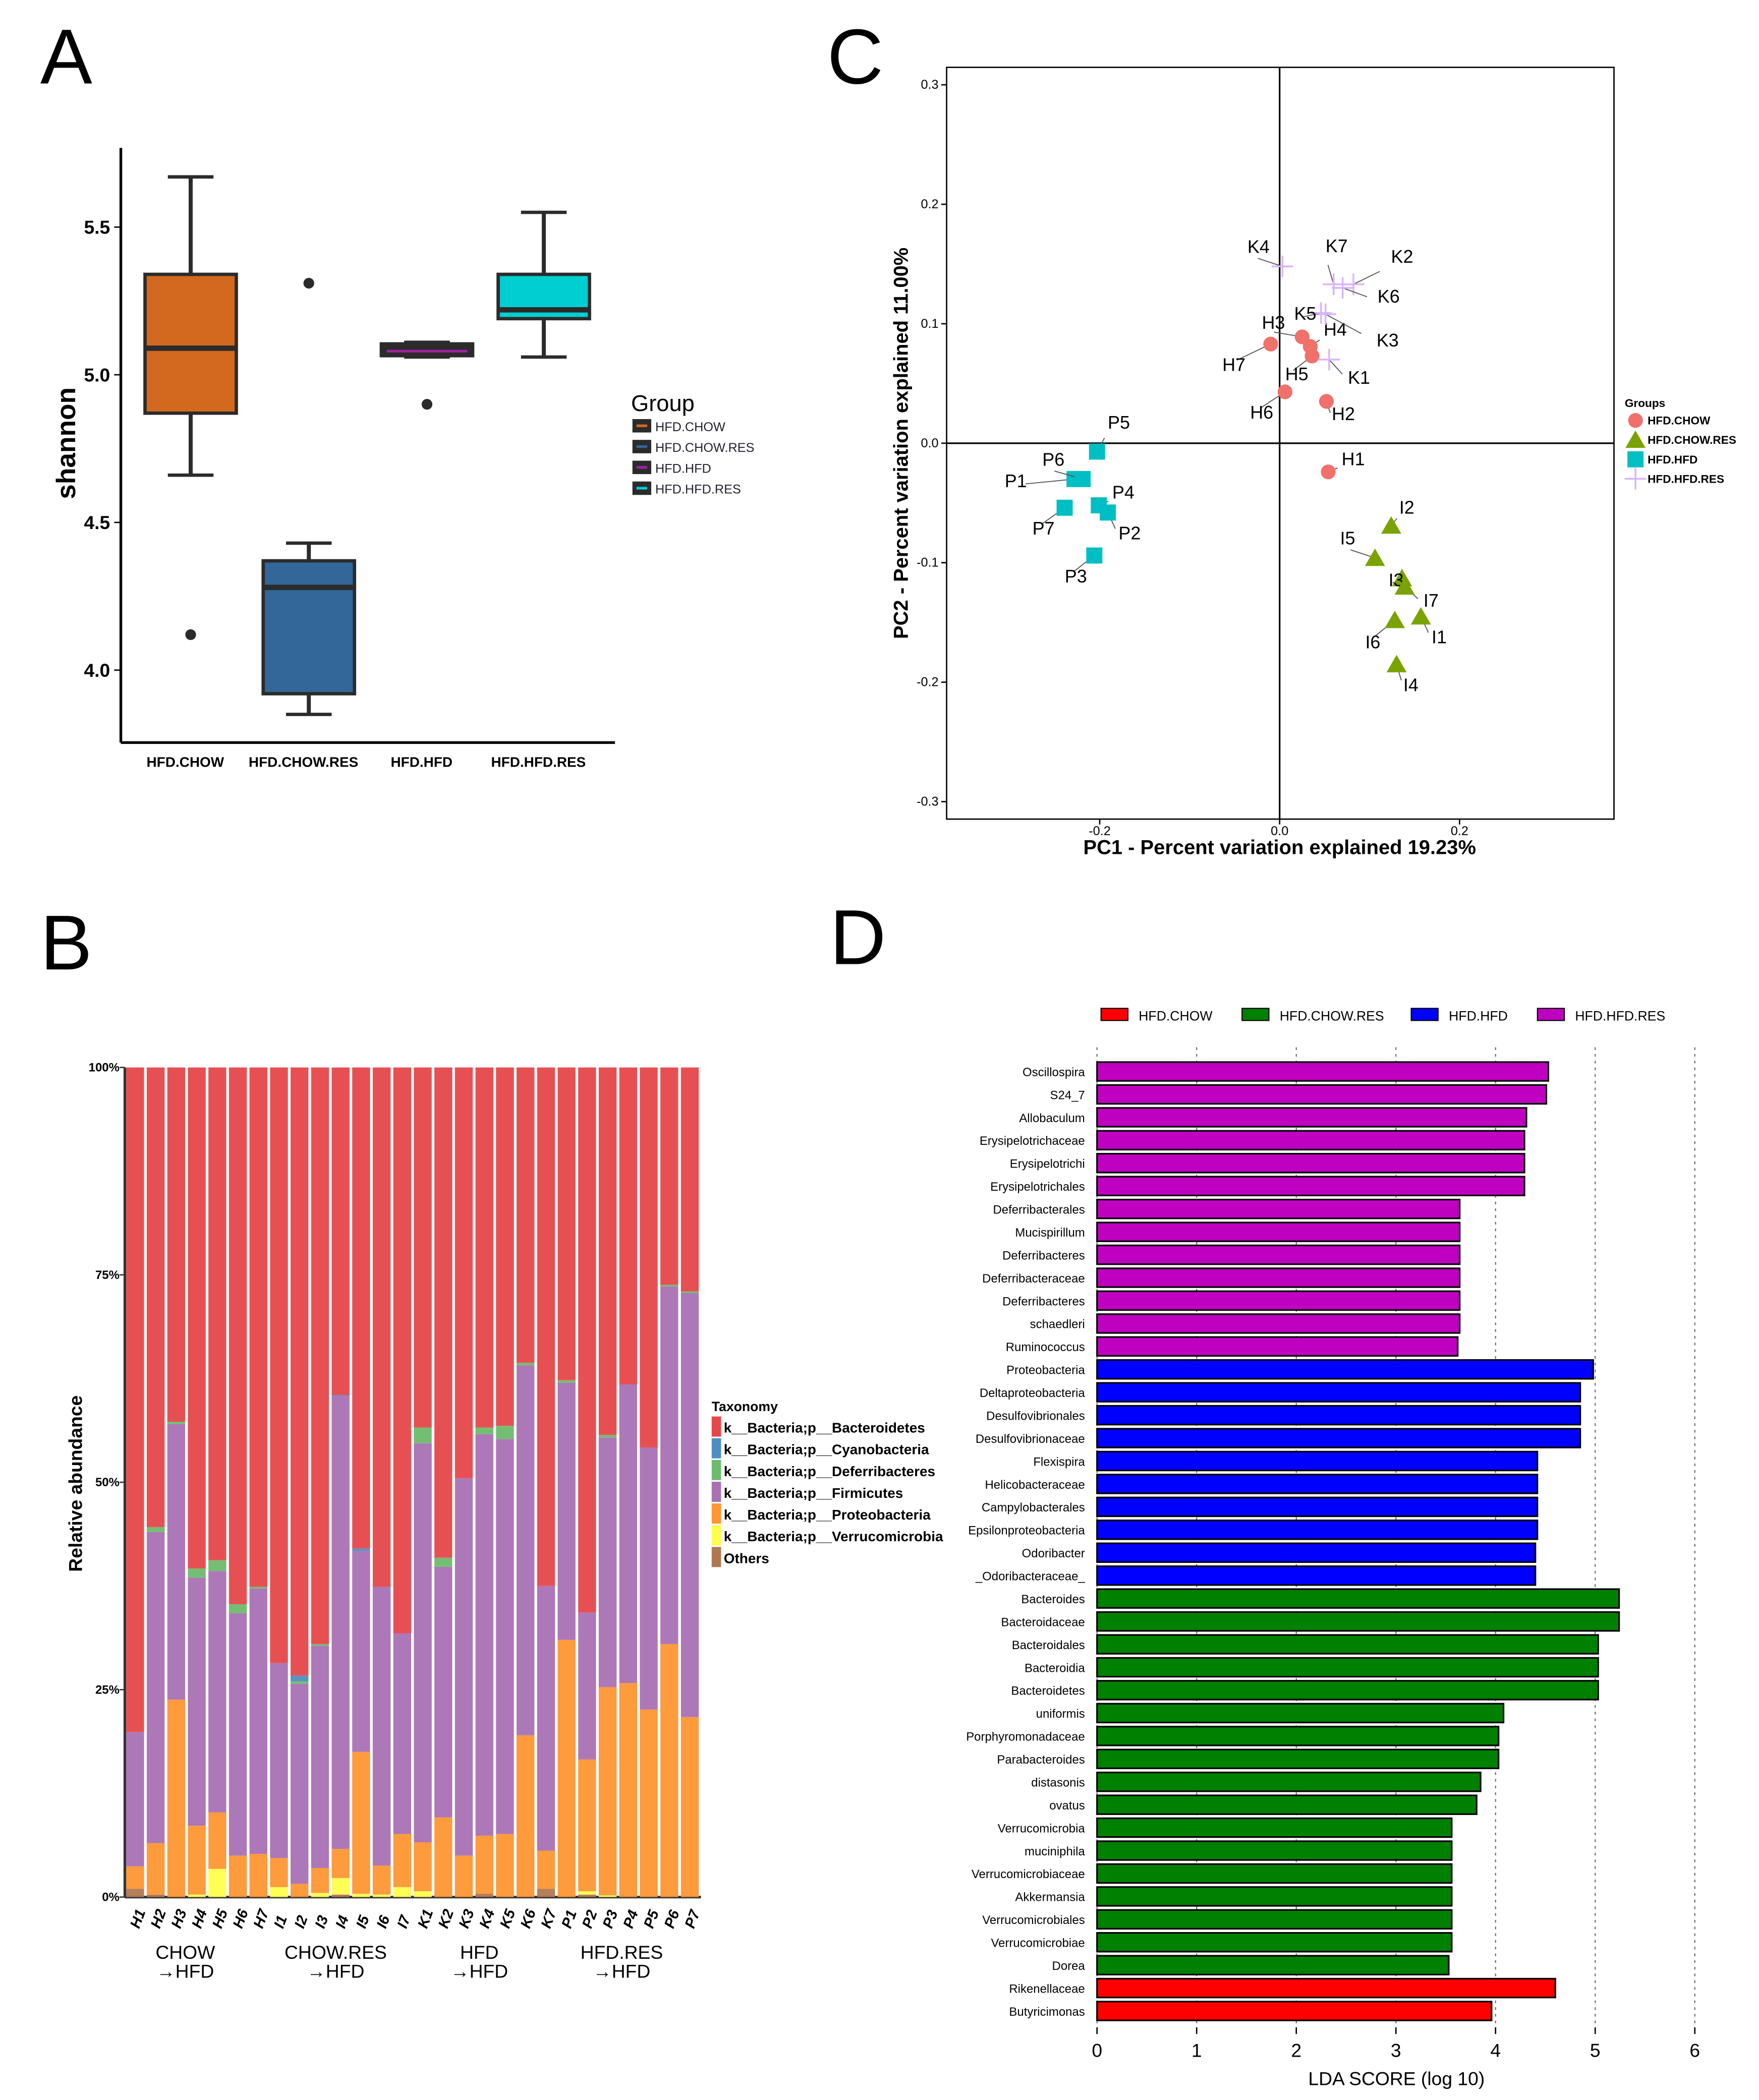 This screenshot has height=2100, width=1759. What do you see at coordinates (1406, 507) in the screenshot?
I see `point-label: I2` at bounding box center [1406, 507].